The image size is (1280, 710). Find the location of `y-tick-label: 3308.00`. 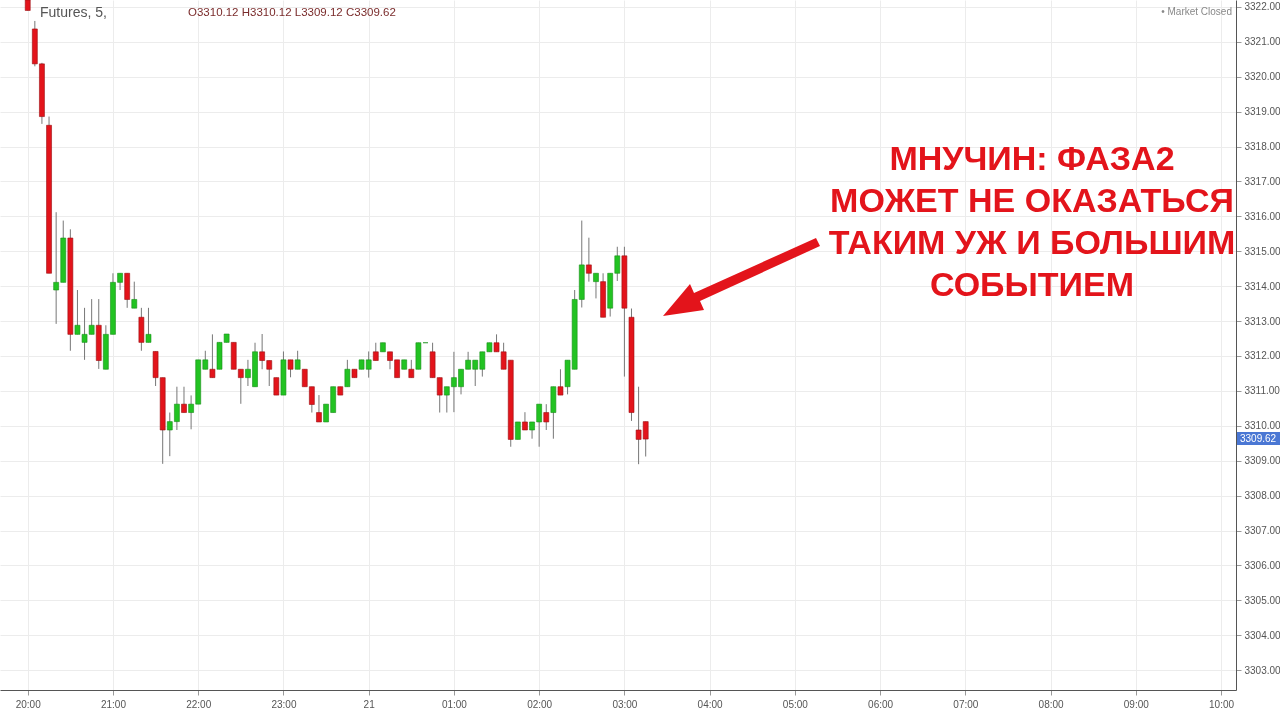

y-tick-label: 3308.00 is located at coordinates (1262, 496).